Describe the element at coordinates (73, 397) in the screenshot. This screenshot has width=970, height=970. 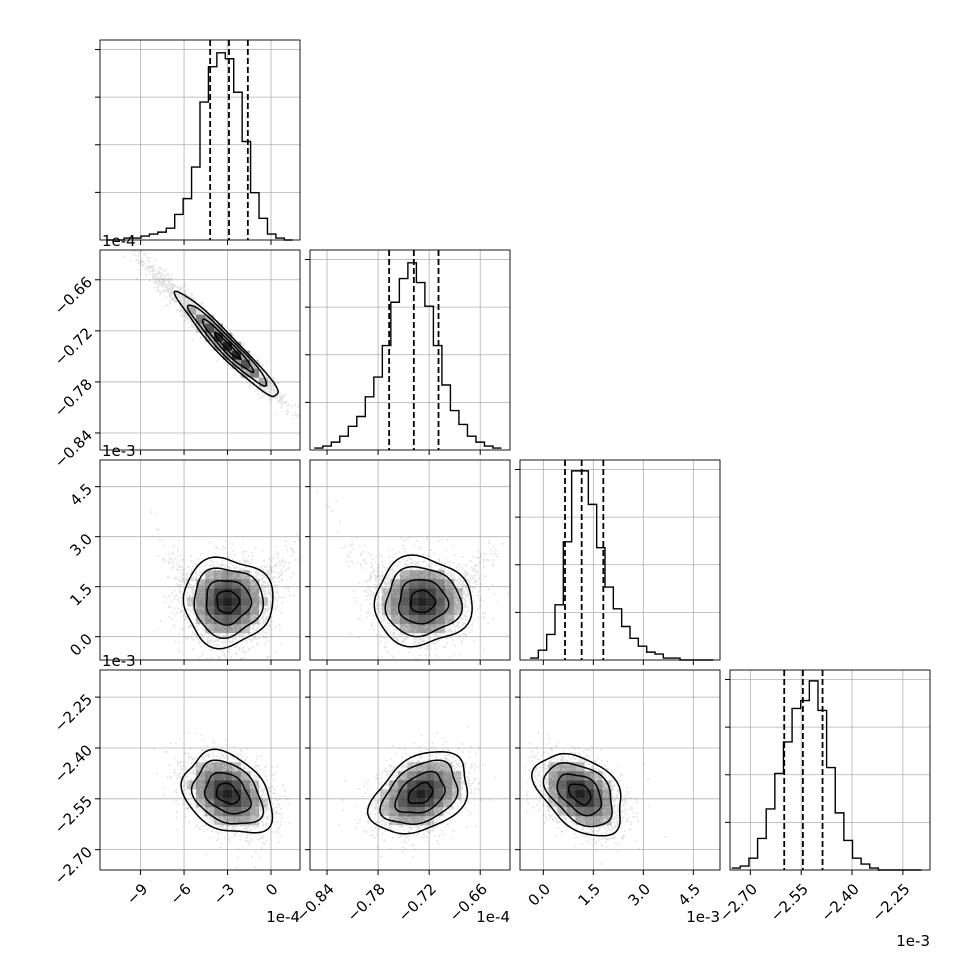
I see `y-tick-label: −0.78` at that location.